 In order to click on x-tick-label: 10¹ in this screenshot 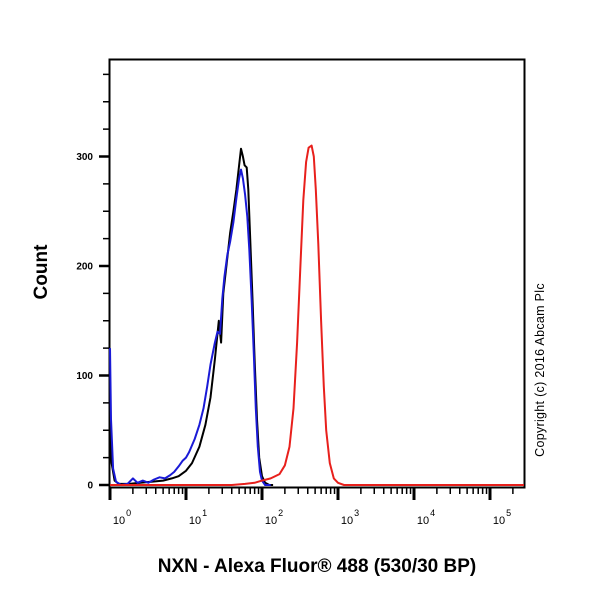, I will do `click(198, 517)`.